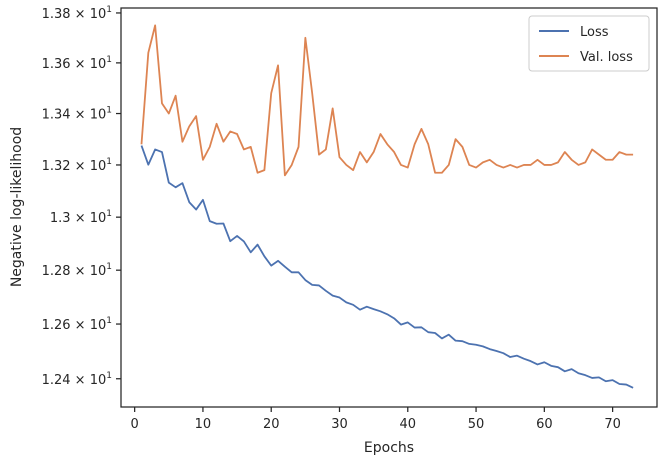 This screenshot has height=464, width=667. Describe the element at coordinates (612, 424) in the screenshot. I see `x-tick-label: 70` at that location.